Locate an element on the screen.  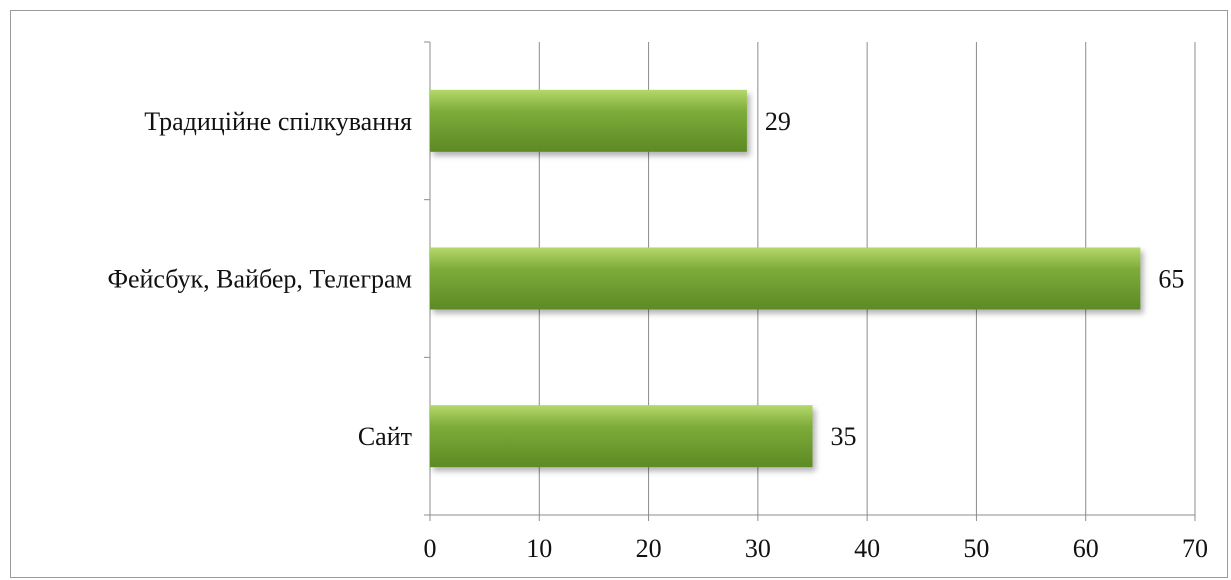
data-label: 29 is located at coordinates (778, 121).